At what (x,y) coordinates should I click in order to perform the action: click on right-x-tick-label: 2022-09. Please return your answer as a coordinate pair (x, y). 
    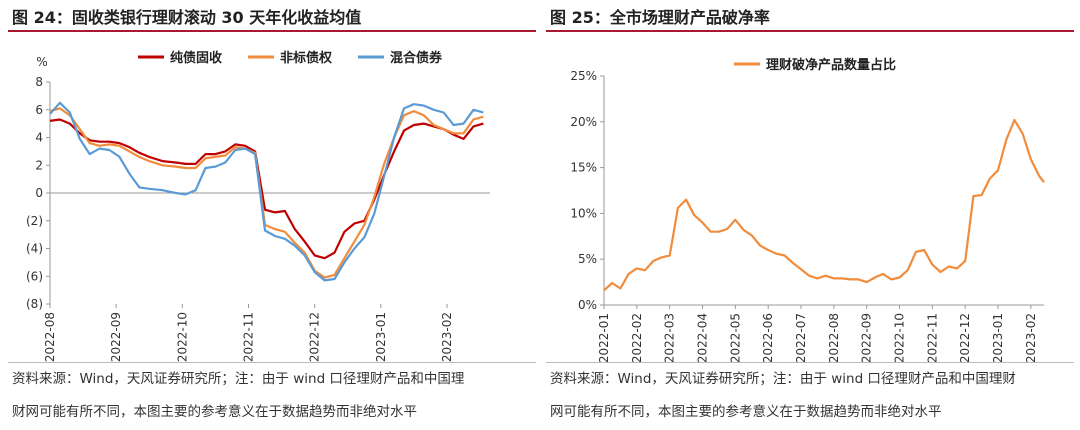
    Looking at the image, I should click on (867, 337).